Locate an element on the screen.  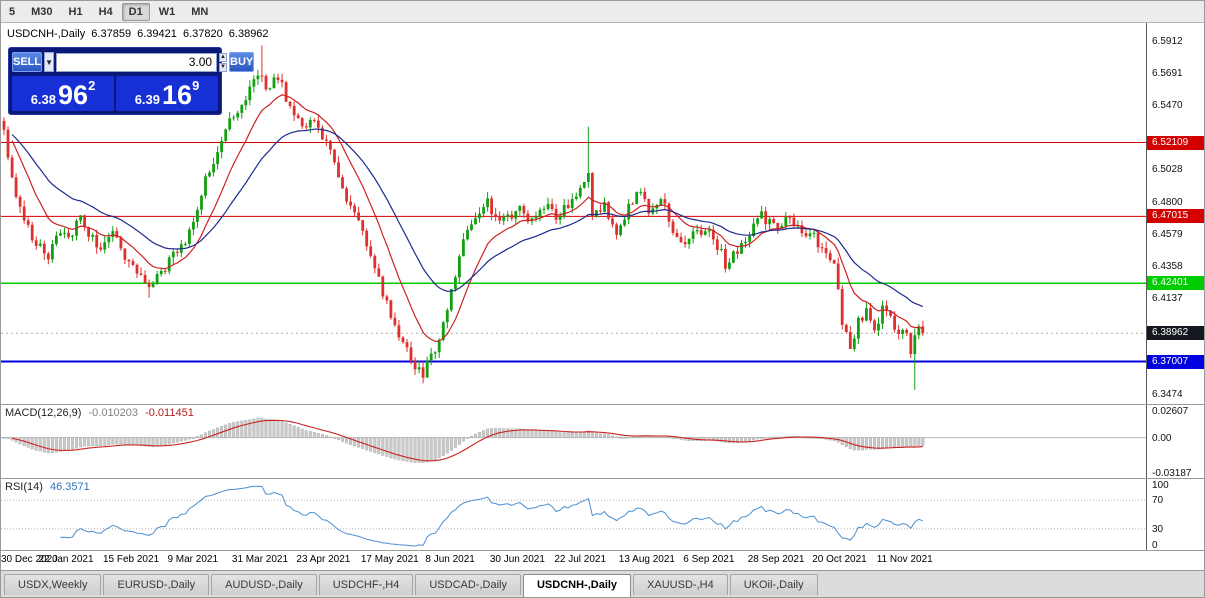
price-tick-label: 6.4579 is located at coordinates (1167, 235).